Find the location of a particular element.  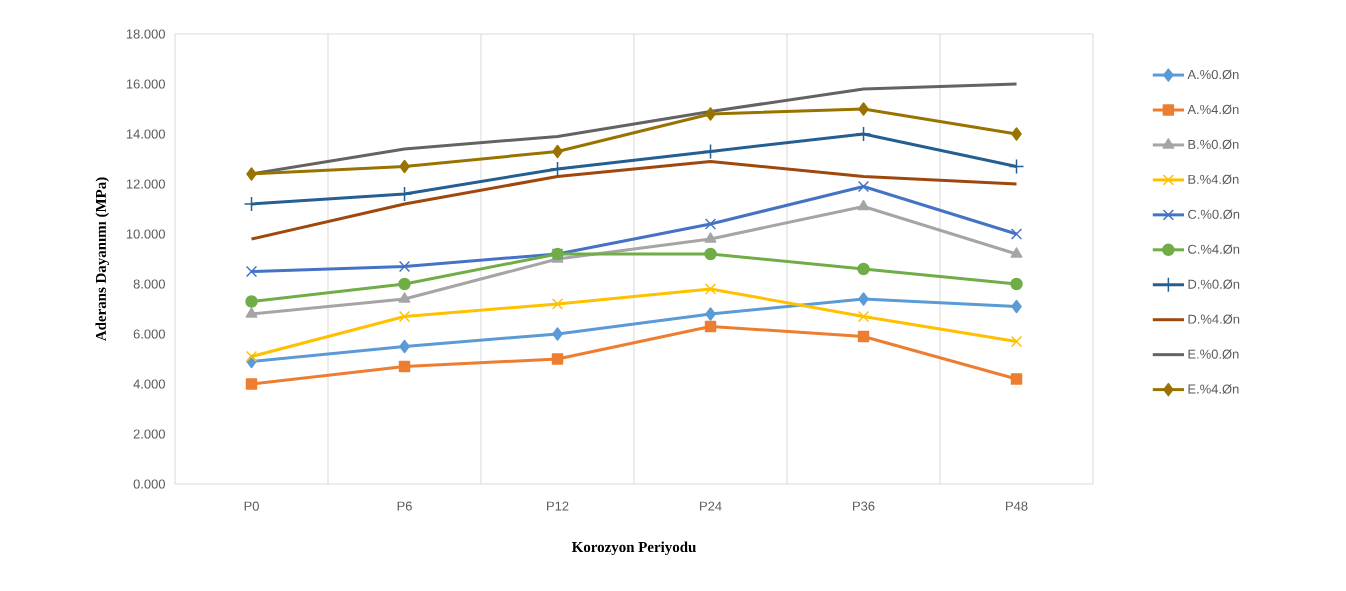

legend-label: E.%0.Øn is located at coordinates (1213, 354).